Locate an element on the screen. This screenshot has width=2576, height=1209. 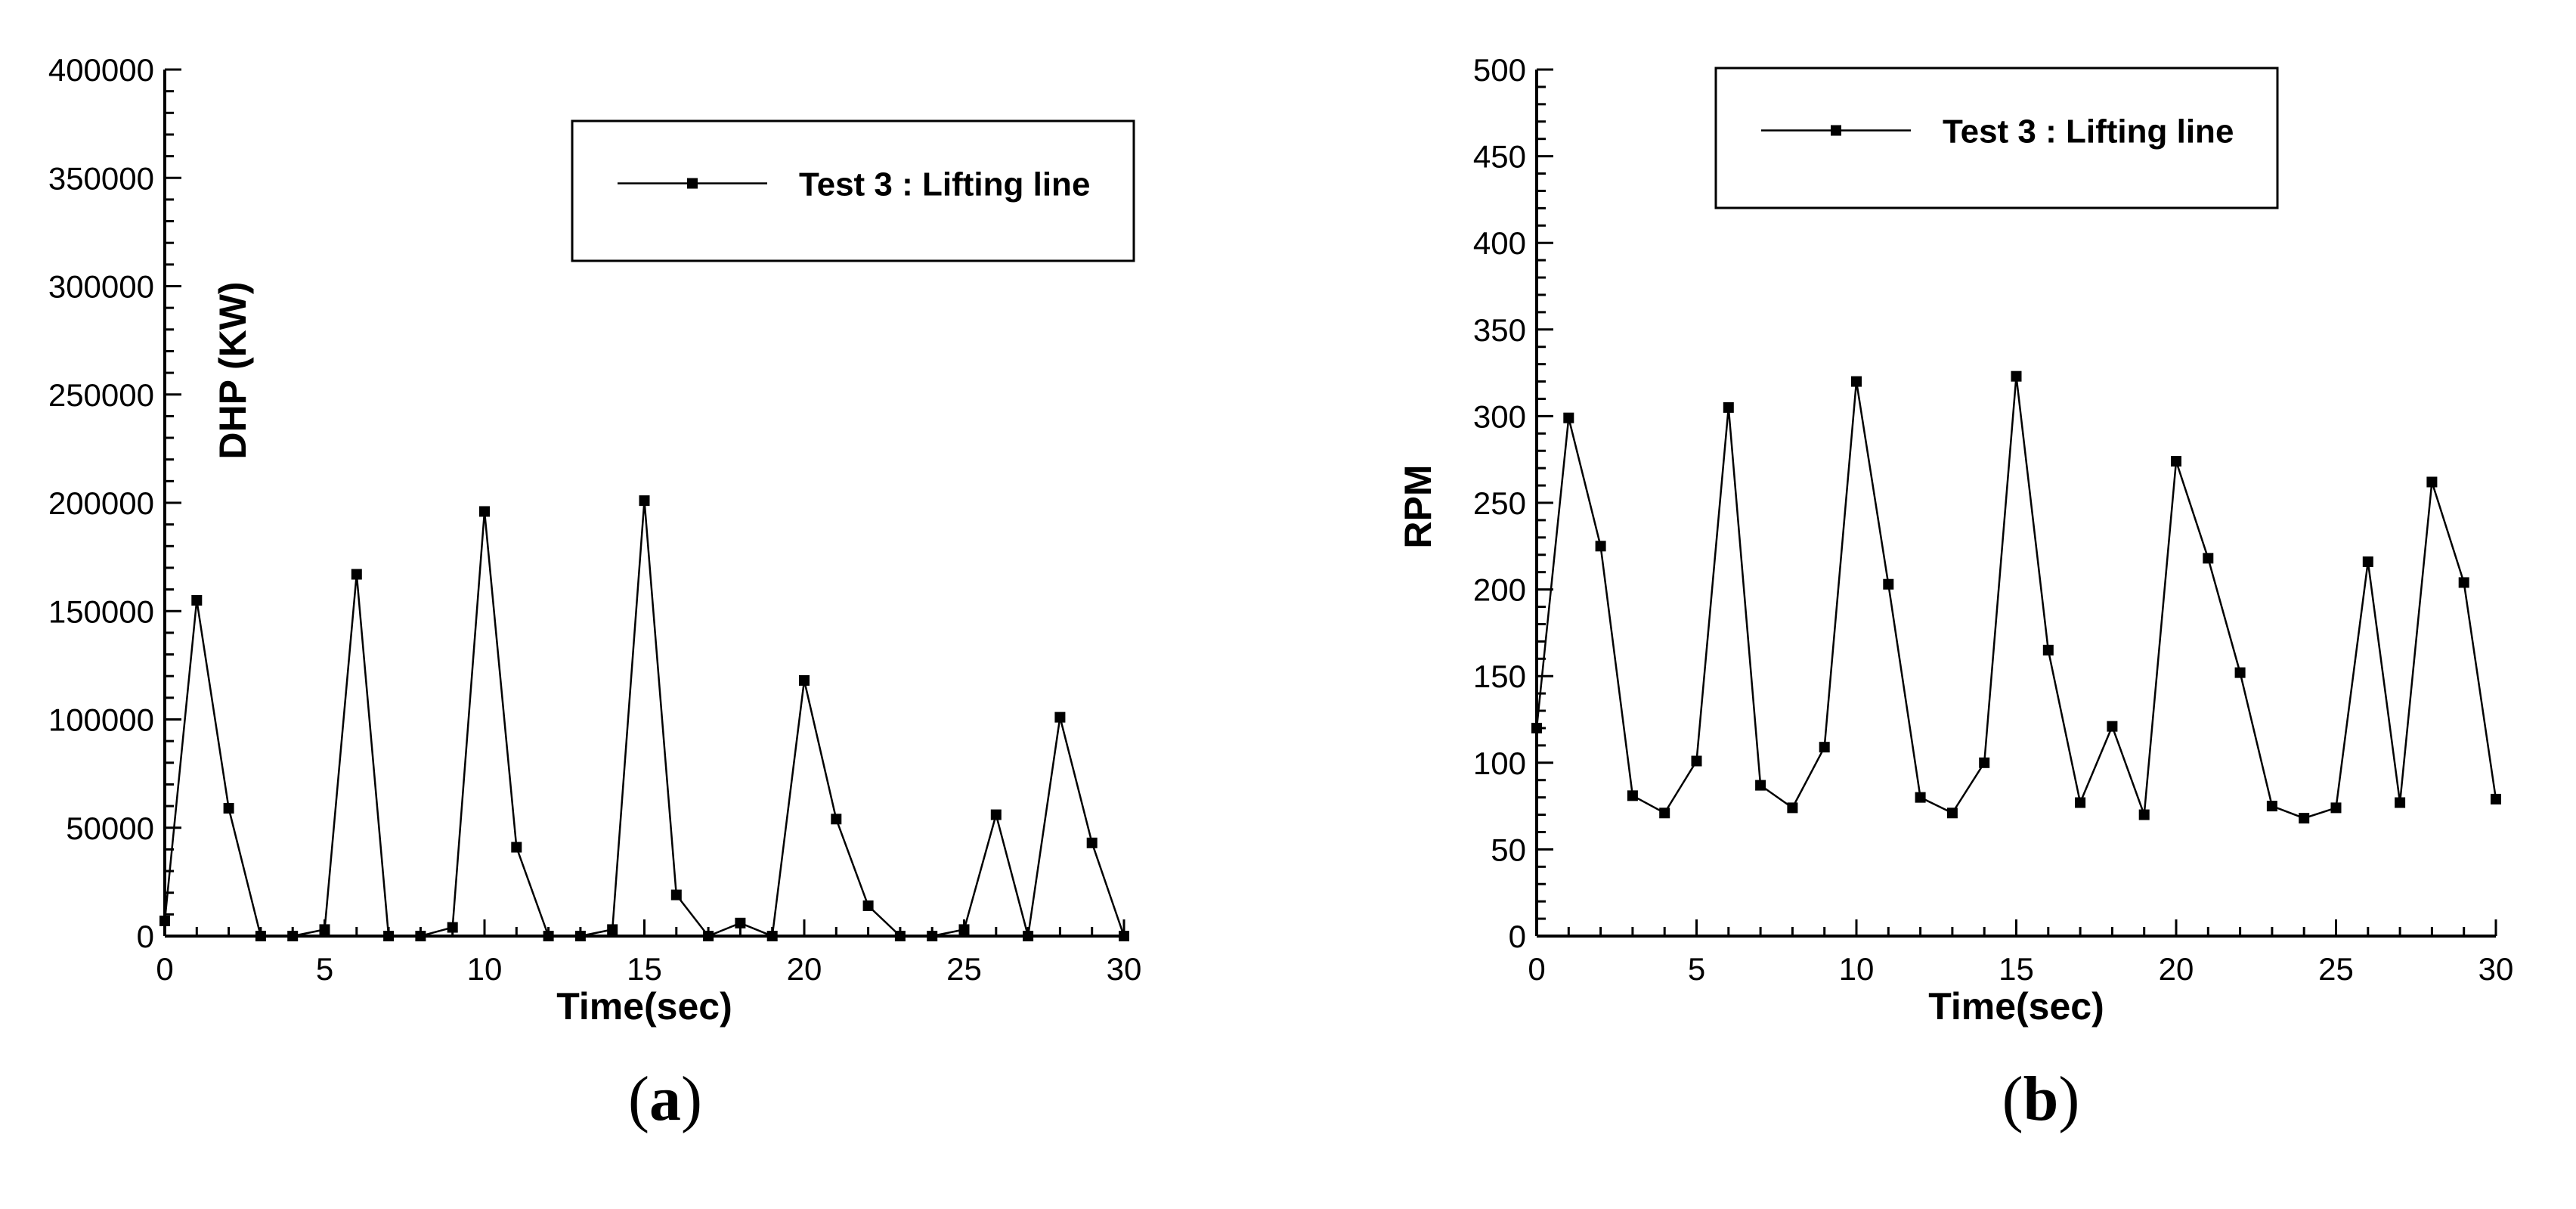
x-tick-label: 25 is located at coordinates (2336, 969).